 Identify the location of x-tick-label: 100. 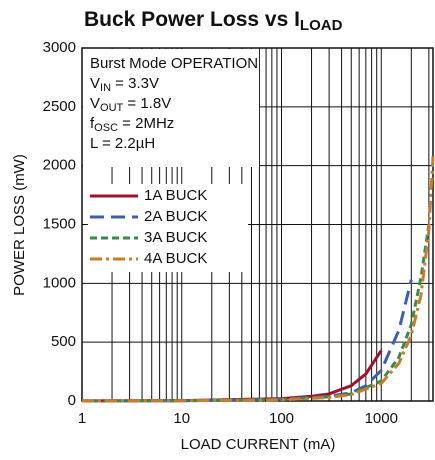
(281, 418).